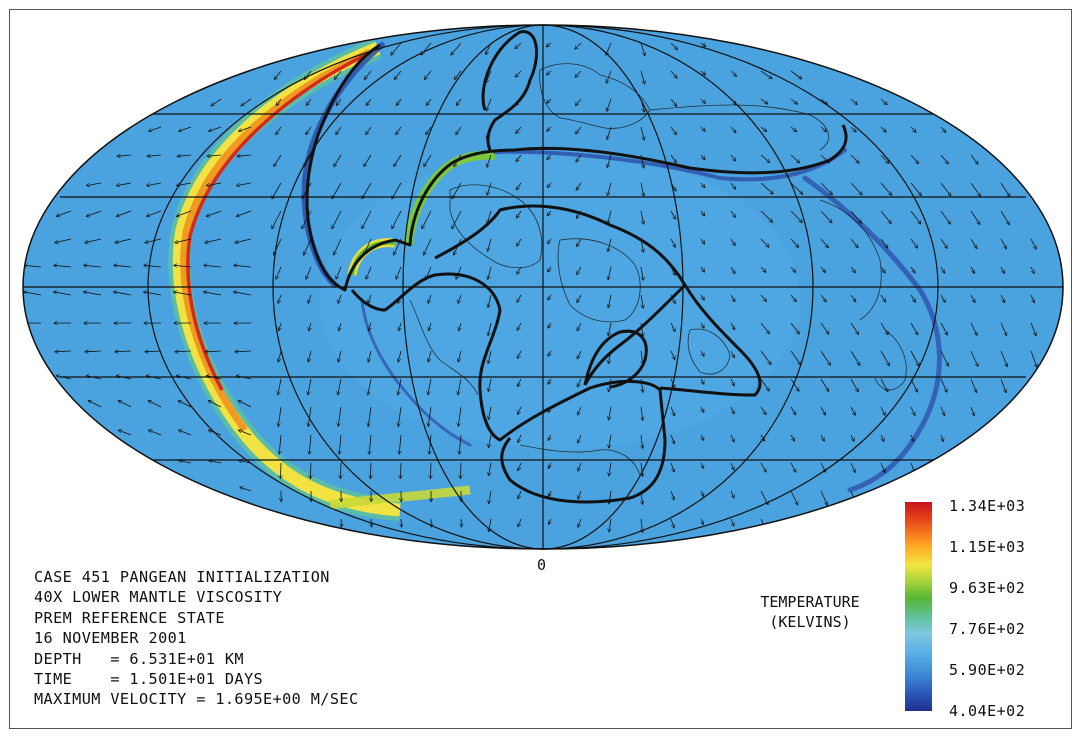 The width and height of the screenshot is (1082, 739). Describe the element at coordinates (196, 699) in the screenshot. I see `info-max-velocity: MAXIMUM VELOCITY = 1.695E+00 M/SEC` at that location.